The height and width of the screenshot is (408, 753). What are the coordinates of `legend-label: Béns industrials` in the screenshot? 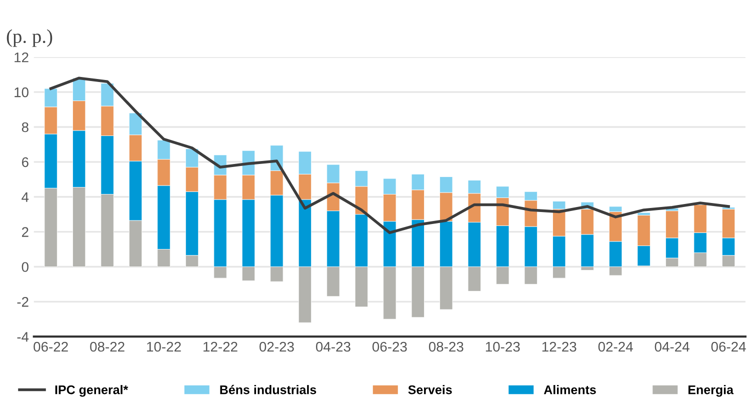 It's located at (268, 389).